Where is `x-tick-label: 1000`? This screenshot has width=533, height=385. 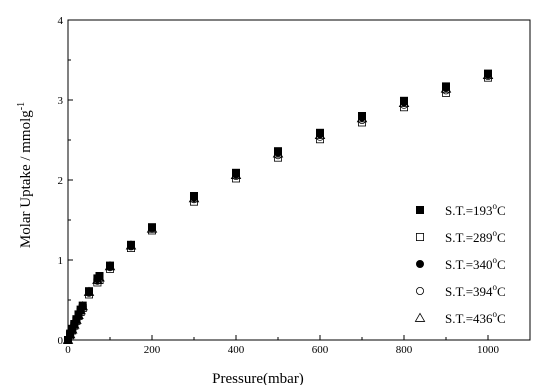 x-tick-label: 1000 is located at coordinates (488, 350).